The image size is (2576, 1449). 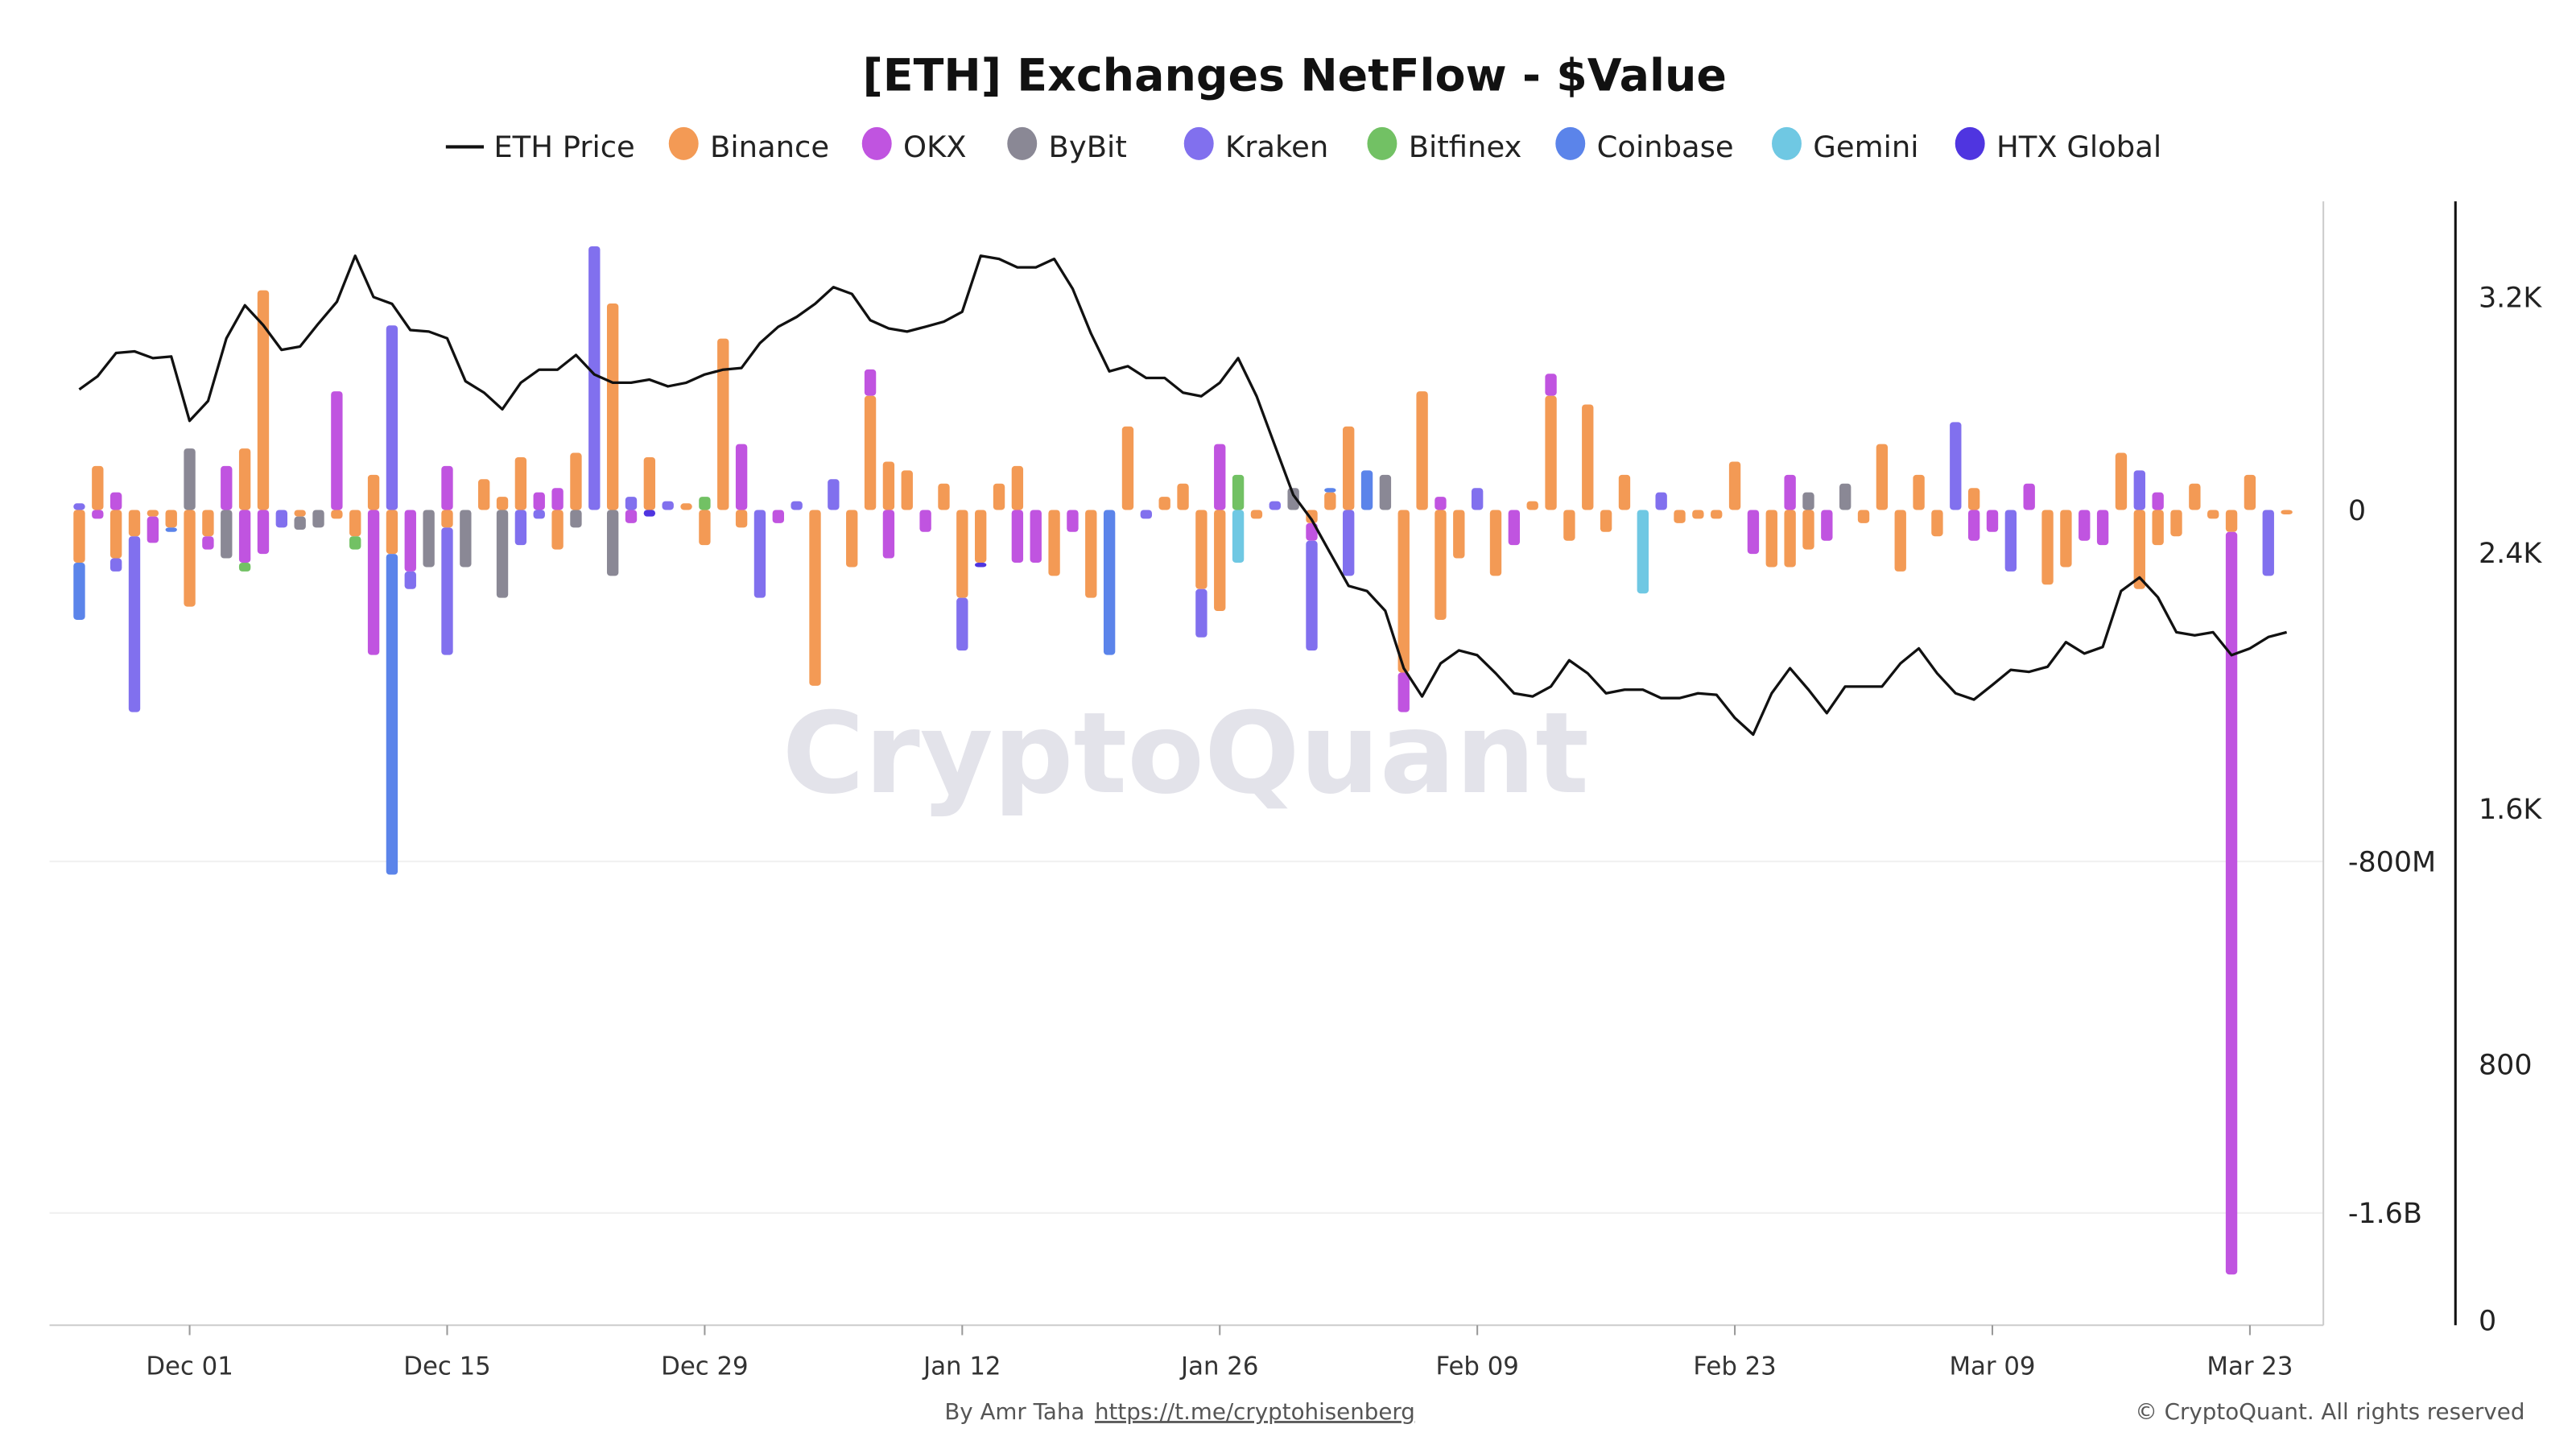 I want to click on bar-bitfinex, so click(x=244, y=567).